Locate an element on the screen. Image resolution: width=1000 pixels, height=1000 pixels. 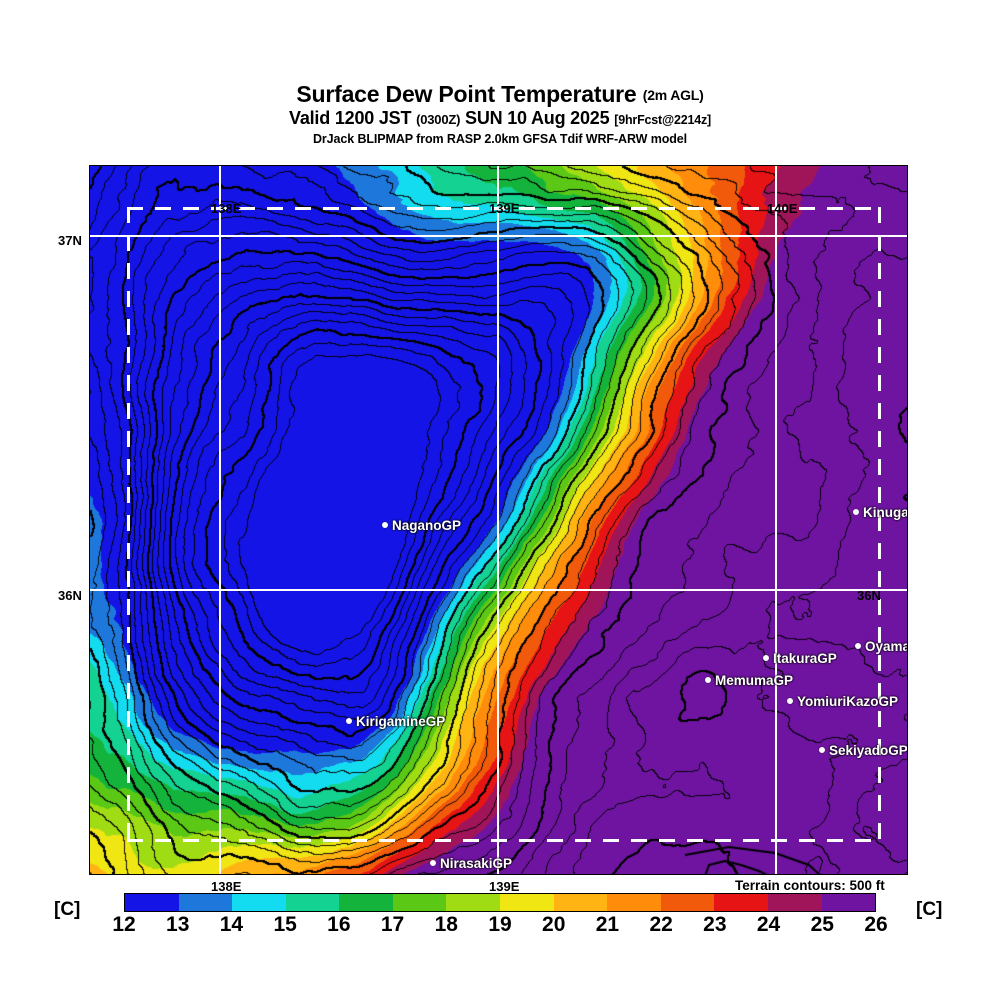
colorbar-tick-18: 18 is located at coordinates (446, 924).